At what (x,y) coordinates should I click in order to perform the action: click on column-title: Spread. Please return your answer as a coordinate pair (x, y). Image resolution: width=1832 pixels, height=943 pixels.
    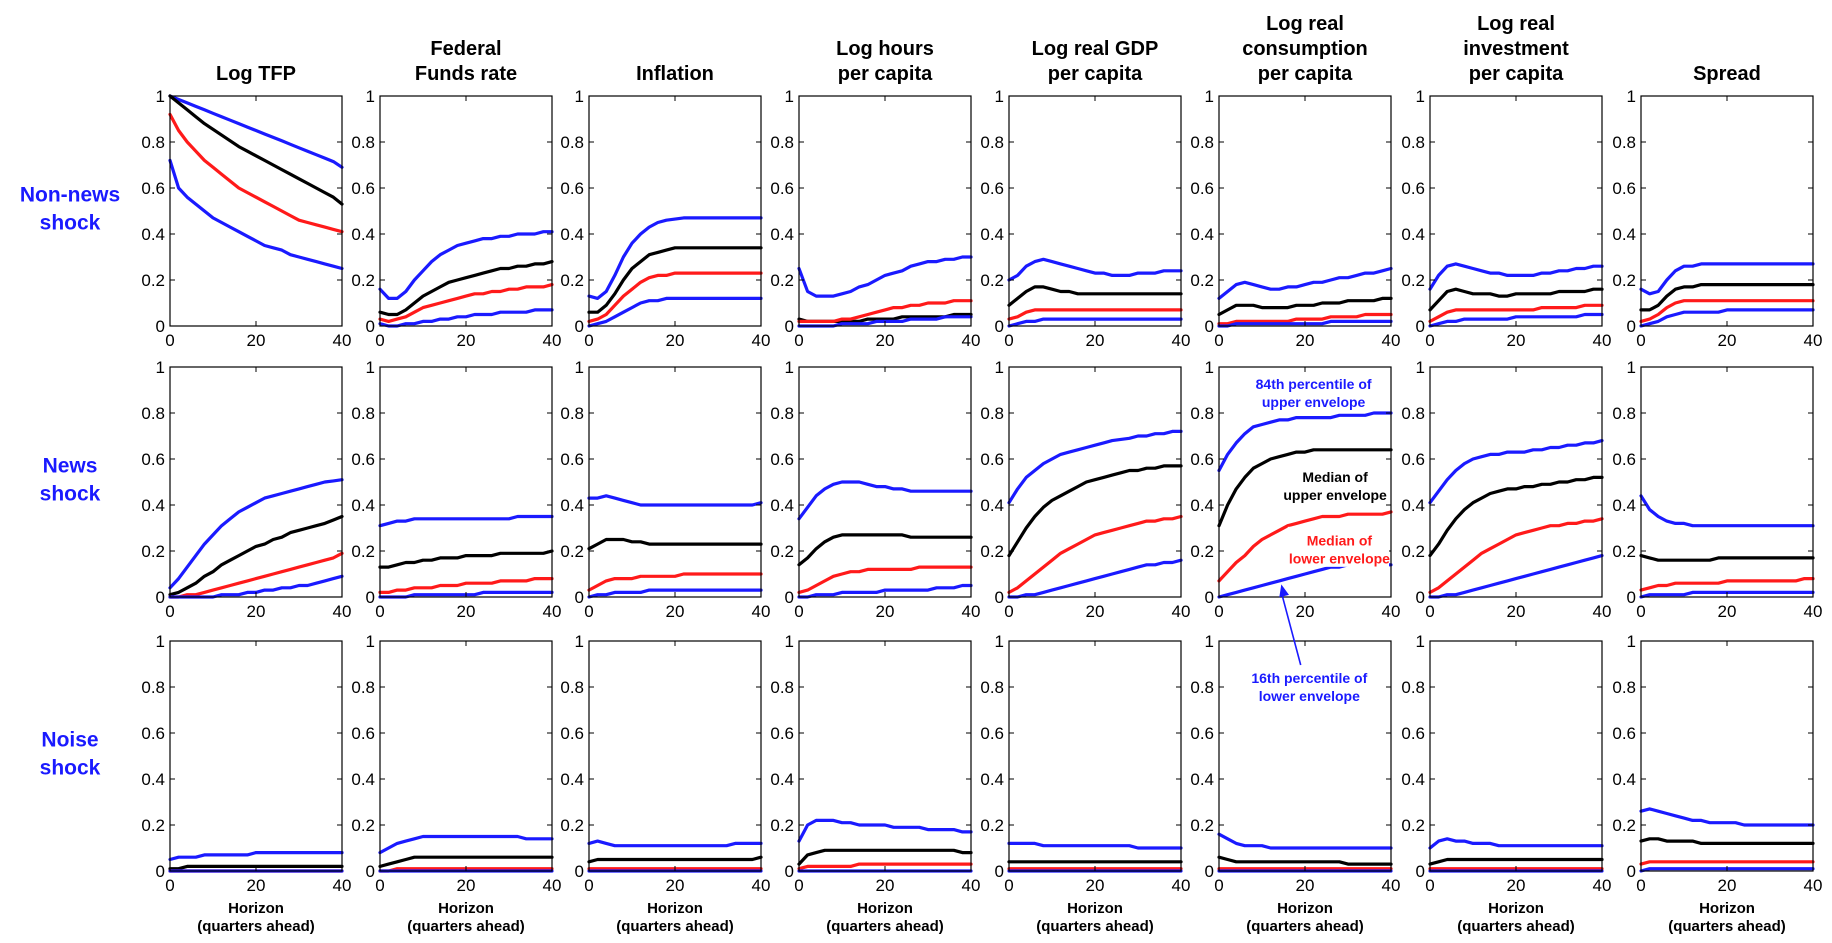
    Looking at the image, I should click on (1727, 74).